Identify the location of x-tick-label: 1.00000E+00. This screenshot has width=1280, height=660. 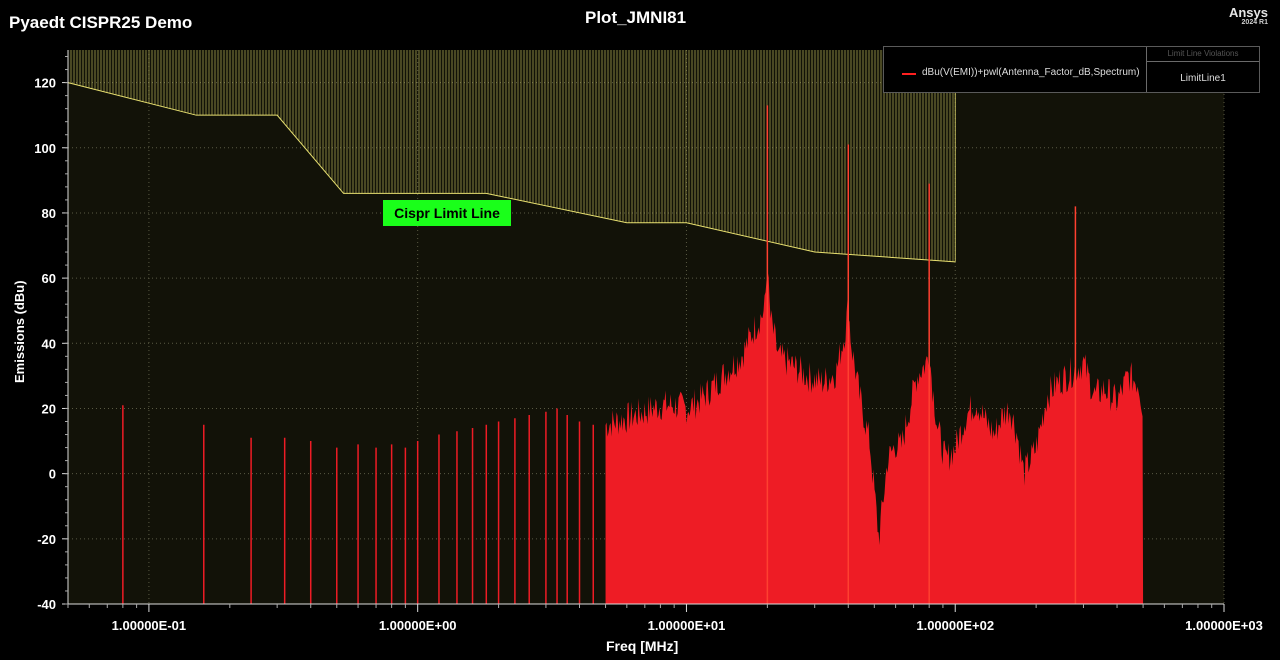
(418, 625).